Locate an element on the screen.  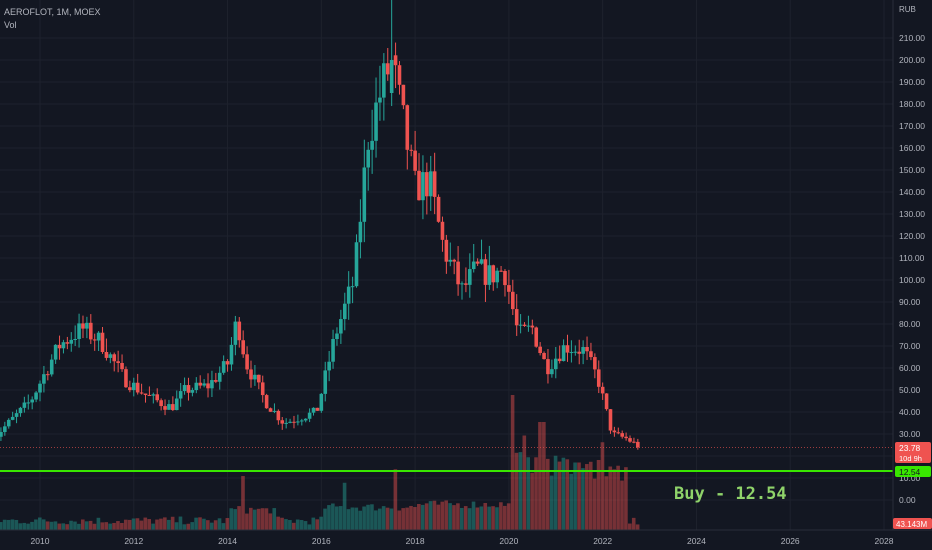
price-tick-label: 70.00 is located at coordinates (910, 346).